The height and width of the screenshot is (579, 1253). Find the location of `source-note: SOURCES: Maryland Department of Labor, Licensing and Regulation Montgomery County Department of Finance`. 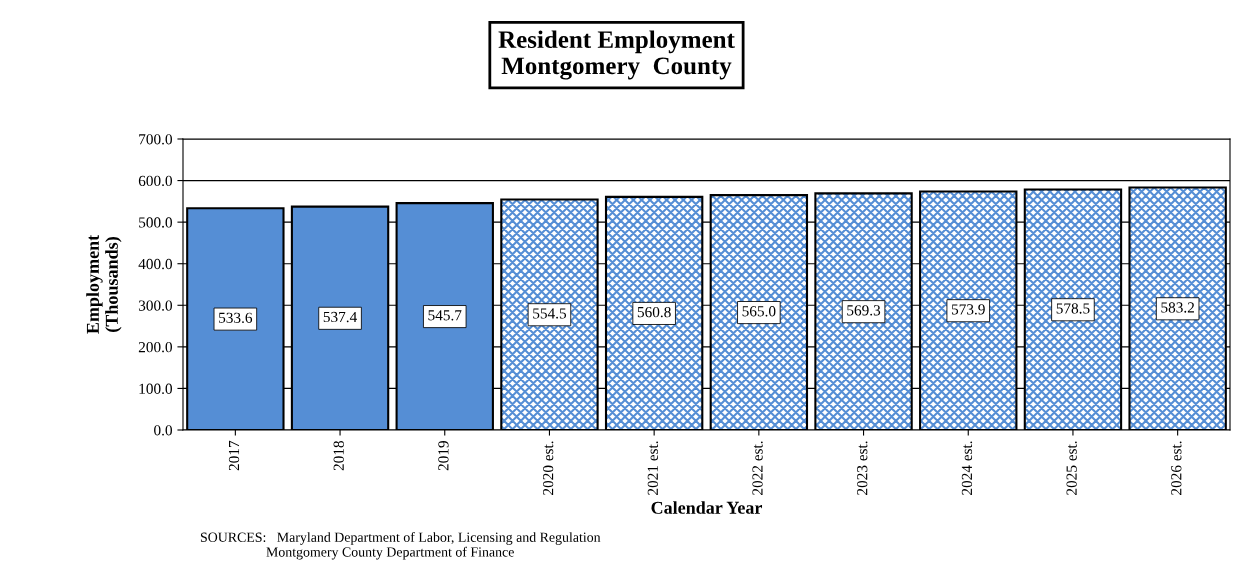

source-note: SOURCES: Maryland Department of Labor, Licensing and Regulation Montgomery County Department of Finance is located at coordinates (400, 546).